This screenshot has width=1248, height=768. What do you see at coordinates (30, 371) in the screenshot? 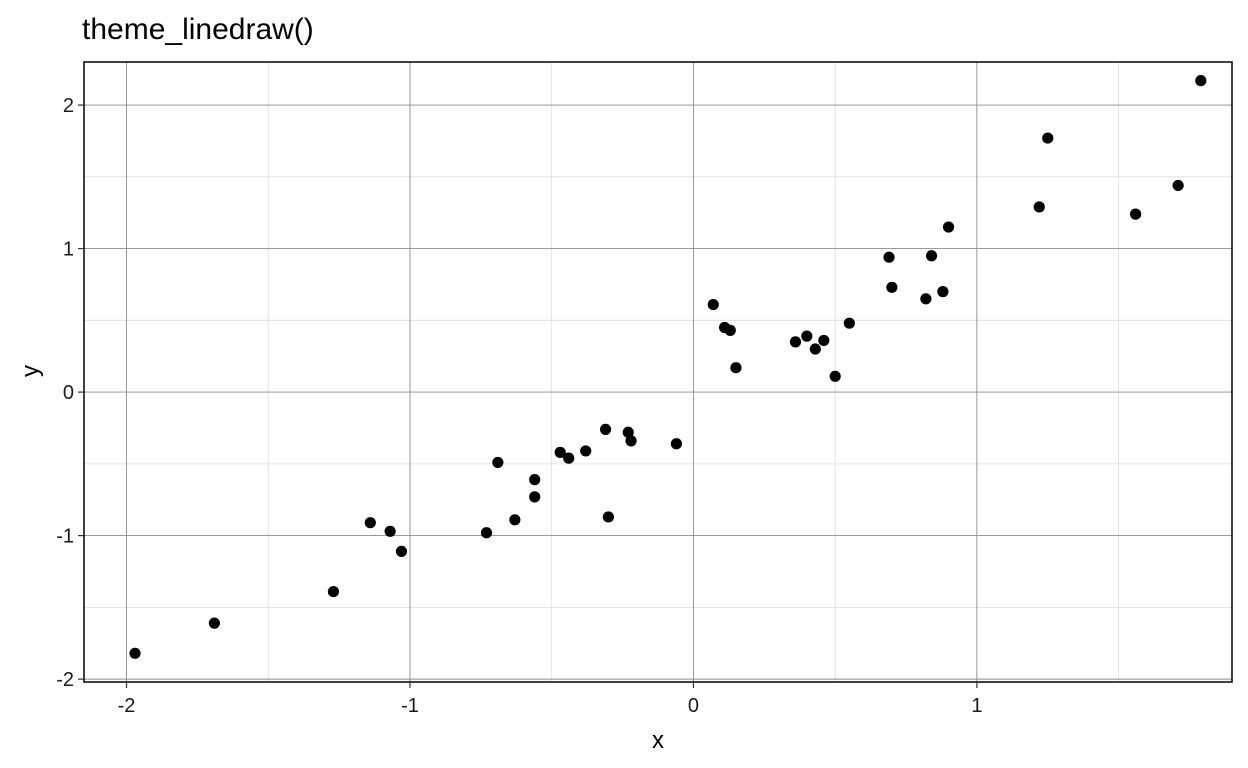
I see `y-axis-label: y` at bounding box center [30, 371].